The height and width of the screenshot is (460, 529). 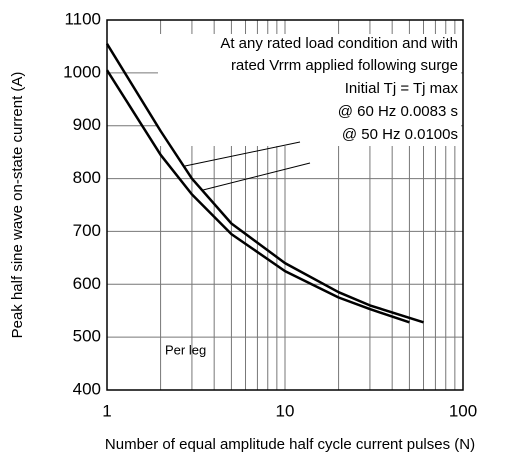 What do you see at coordinates (400, 134) in the screenshot?
I see `annotation: @ 50 Hz 0.0100s` at bounding box center [400, 134].